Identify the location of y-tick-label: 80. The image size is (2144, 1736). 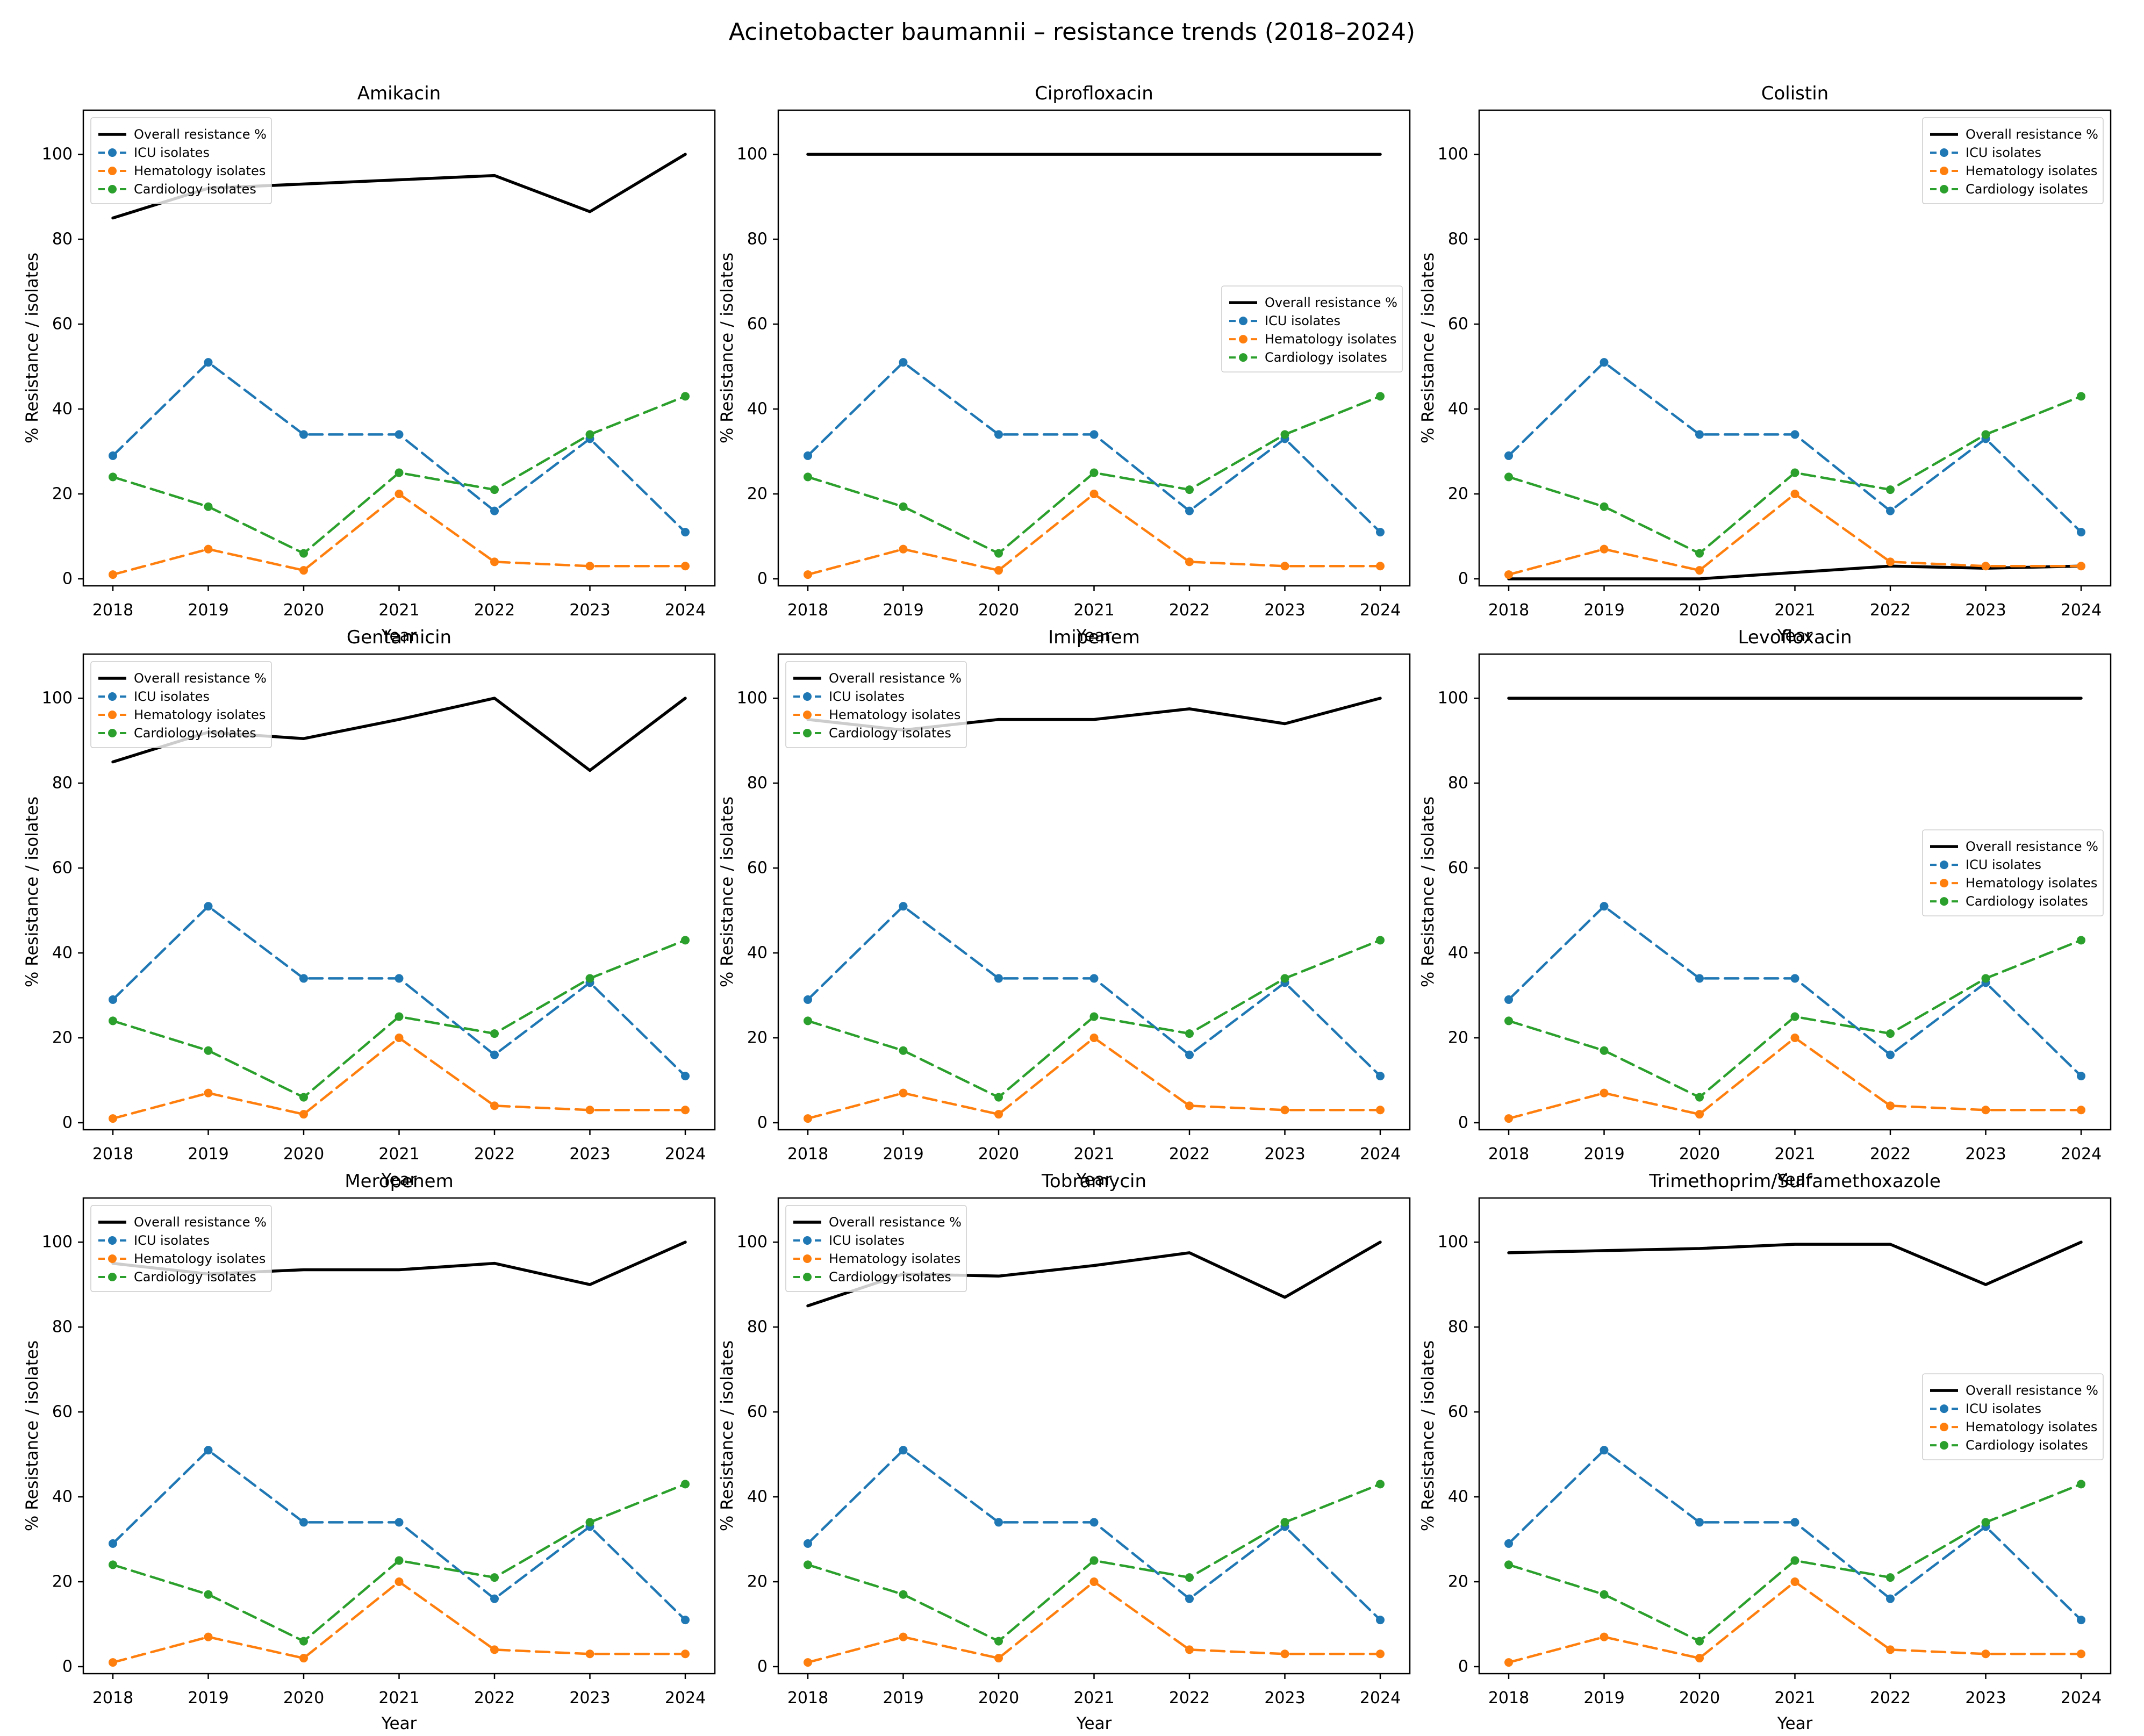
(1458, 783).